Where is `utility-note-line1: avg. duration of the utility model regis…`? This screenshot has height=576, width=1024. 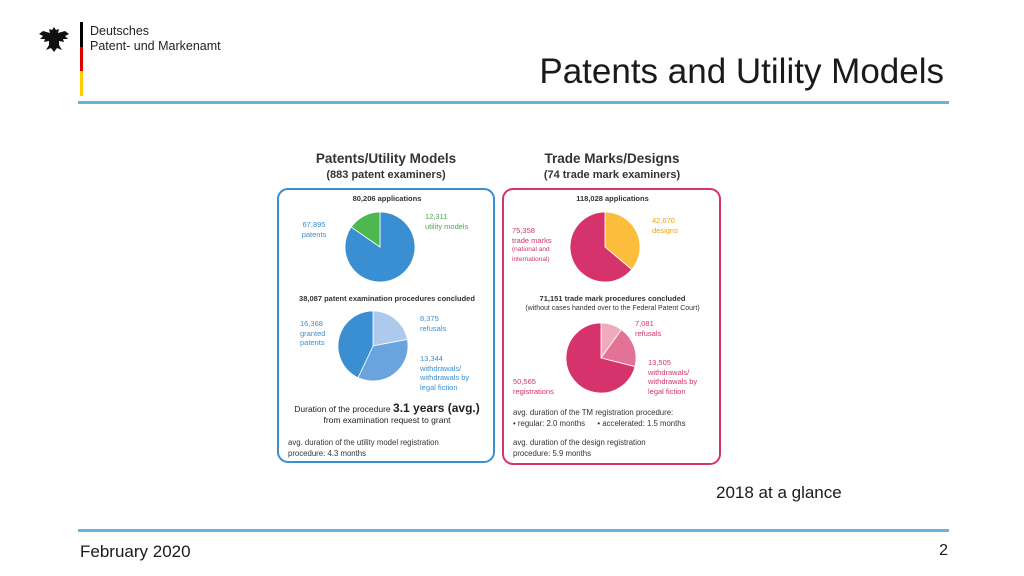 utility-note-line1: avg. duration of the utility model regis… is located at coordinates (363, 442).